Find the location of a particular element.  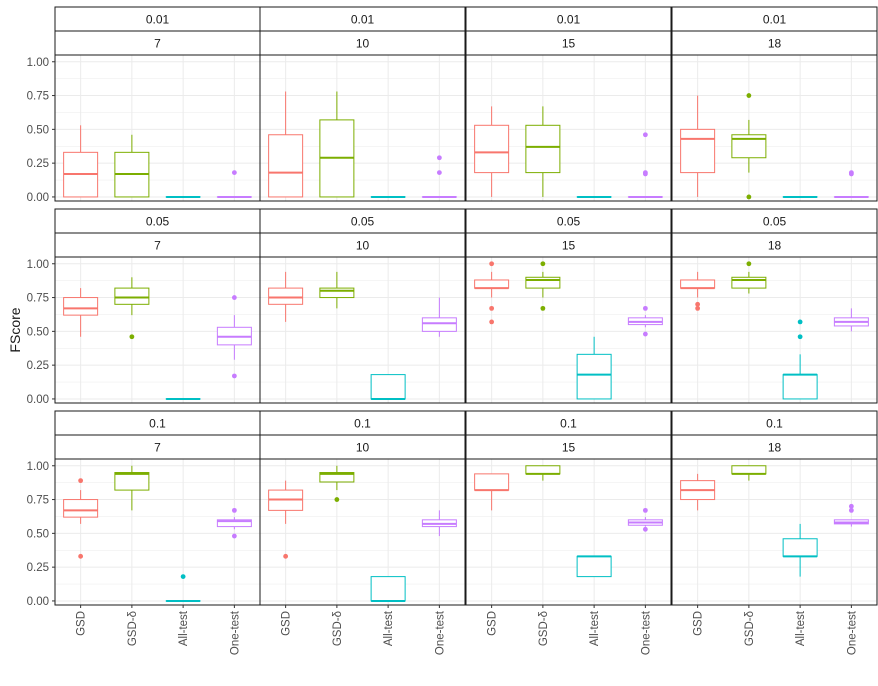

facet-panel-0.01-10: 0.01 10 is located at coordinates (362, 104).